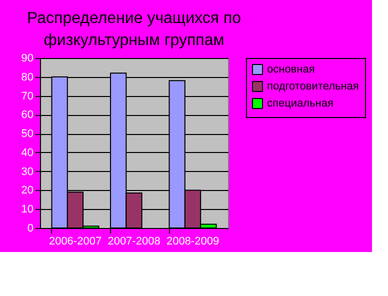 The image size is (388, 296). What do you see at coordinates (27, 115) in the screenshot?
I see `y-tick-label: 60` at bounding box center [27, 115].